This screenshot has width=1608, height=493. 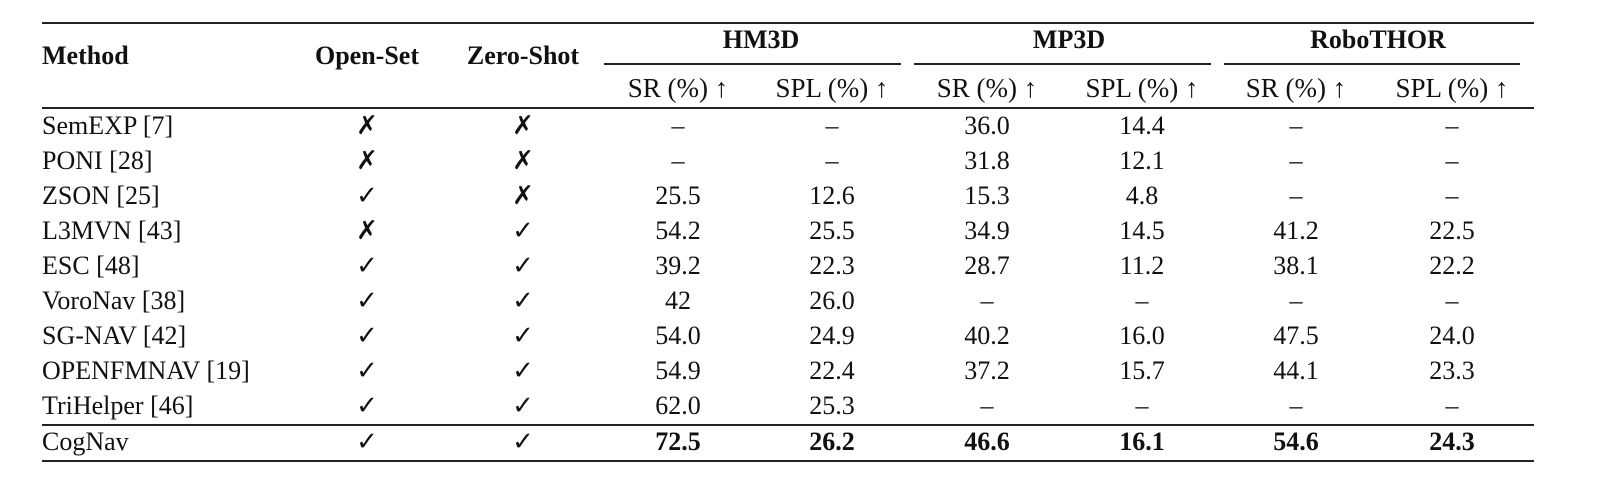 What do you see at coordinates (987, 195) in the screenshot?
I see `table-cell: 15.3` at bounding box center [987, 195].